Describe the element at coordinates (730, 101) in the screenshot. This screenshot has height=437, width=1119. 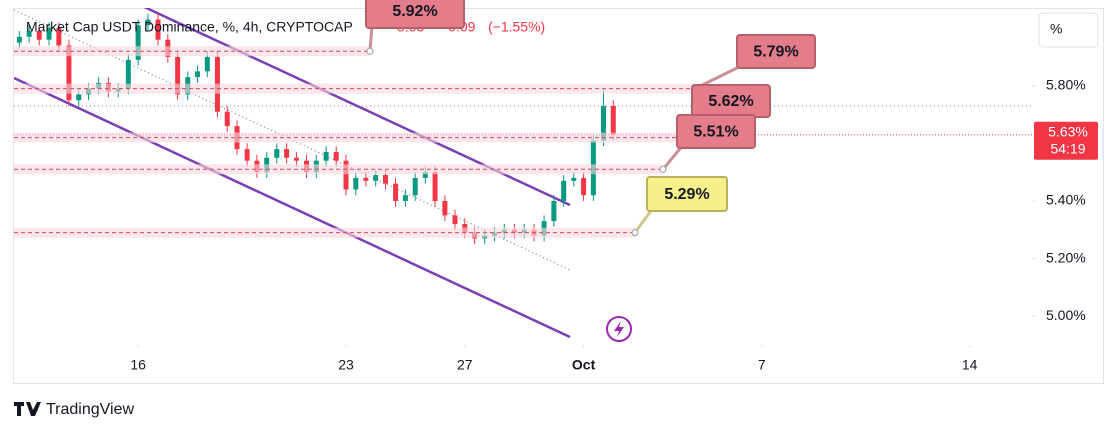
I see `callout-label: 5.62%` at that location.